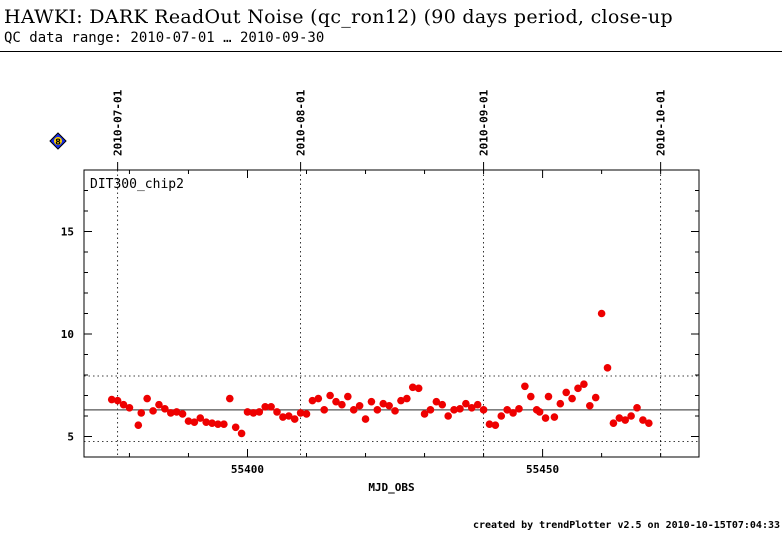 Image resolution: width=782 pixels, height=542 pixels. I want to click on chart-subtitle: QC data range: 2010-07-01 … 2010-09-30, so click(164, 38).